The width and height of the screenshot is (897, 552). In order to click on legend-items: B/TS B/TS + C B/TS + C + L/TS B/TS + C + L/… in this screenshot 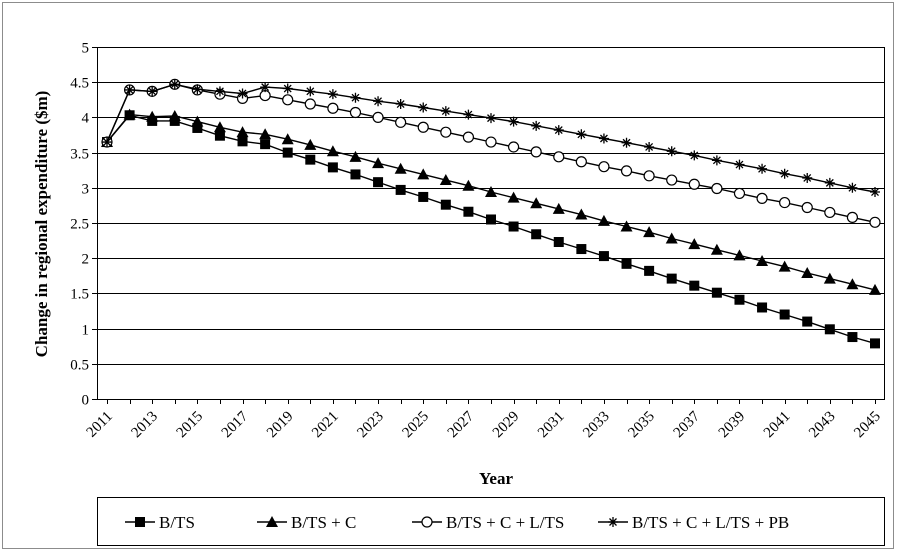, I will do `click(457, 522)`.